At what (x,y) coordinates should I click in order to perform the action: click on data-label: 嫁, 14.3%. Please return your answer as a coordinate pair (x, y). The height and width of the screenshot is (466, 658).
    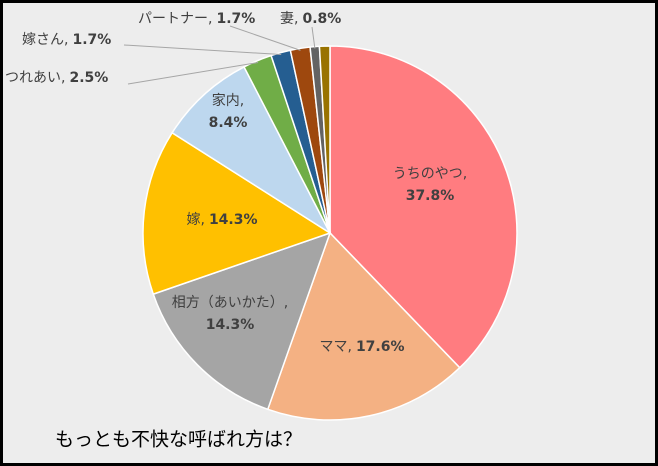
    Looking at the image, I should click on (221, 220).